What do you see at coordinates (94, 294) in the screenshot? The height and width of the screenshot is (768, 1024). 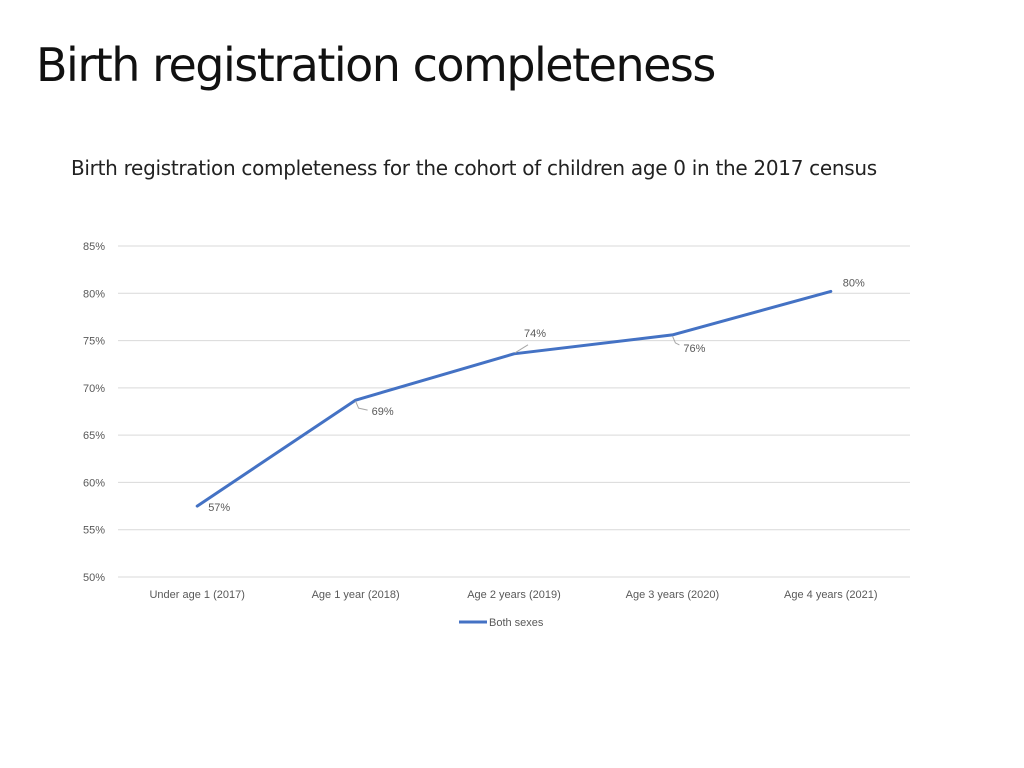 I see `y-tick-label: 80%` at bounding box center [94, 294].